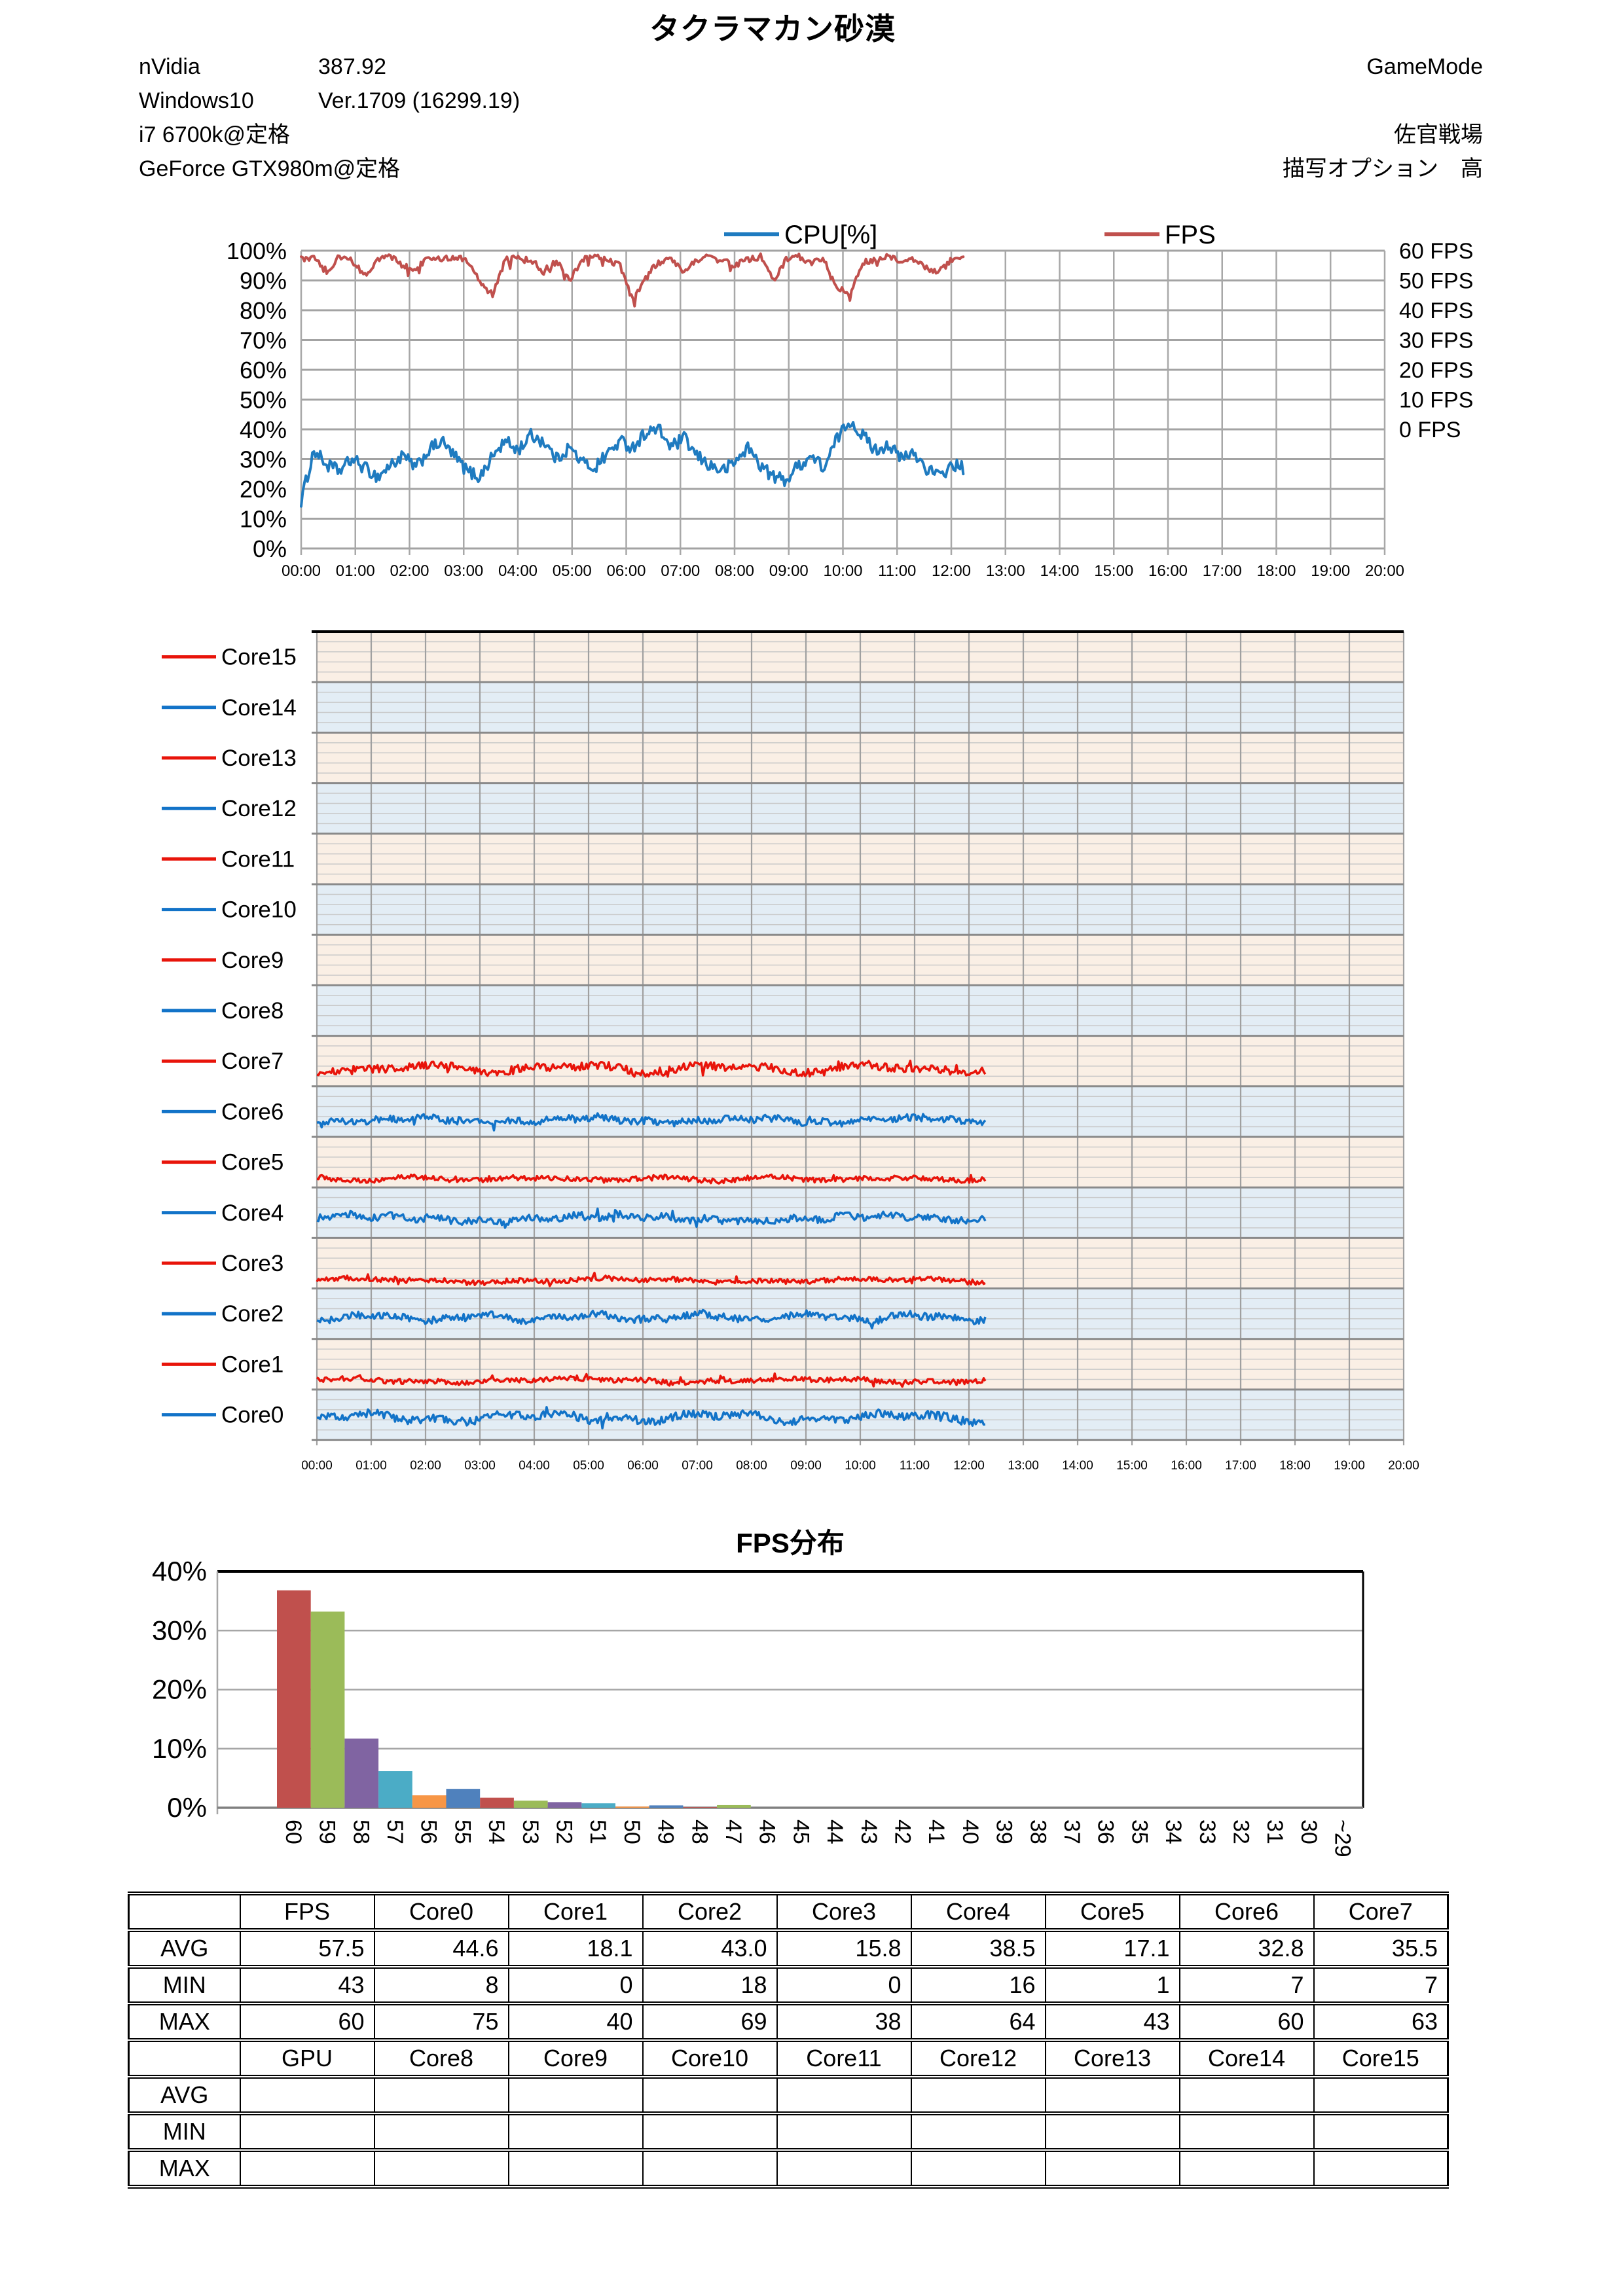  What do you see at coordinates (576, 2059) in the screenshot?
I see `column-header: Core9` at bounding box center [576, 2059].